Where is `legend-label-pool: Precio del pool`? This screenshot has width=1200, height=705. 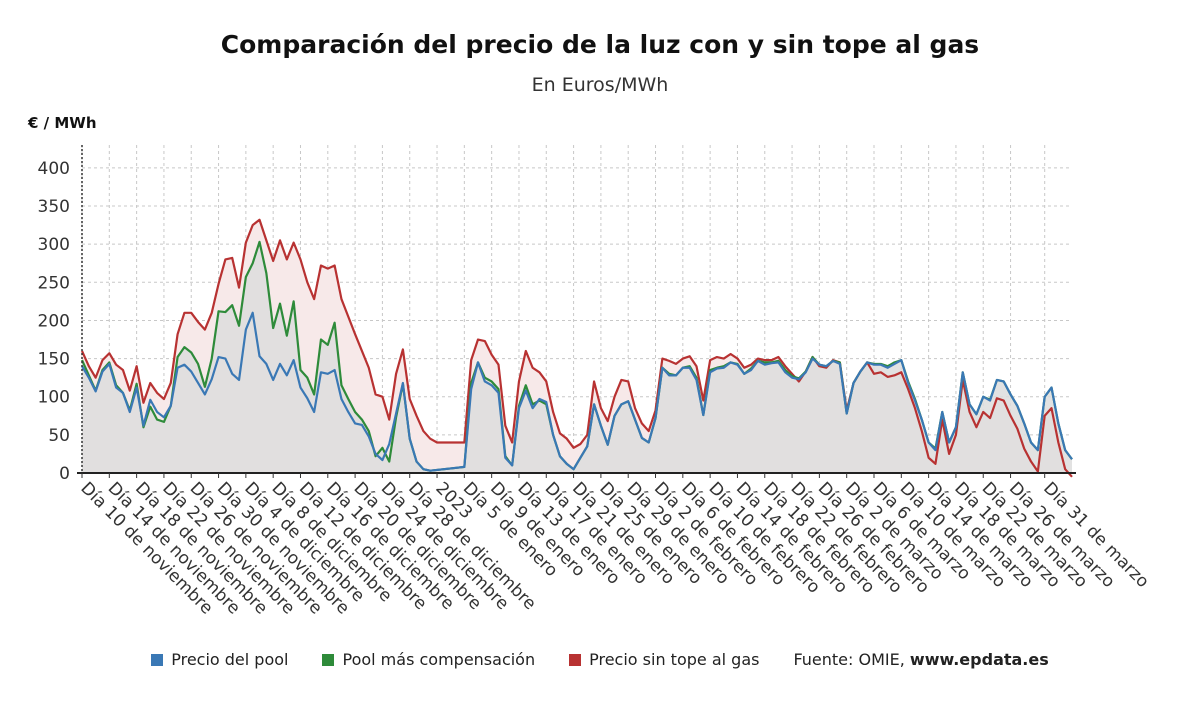 legend-label-pool: Precio del pool is located at coordinates (230, 659).